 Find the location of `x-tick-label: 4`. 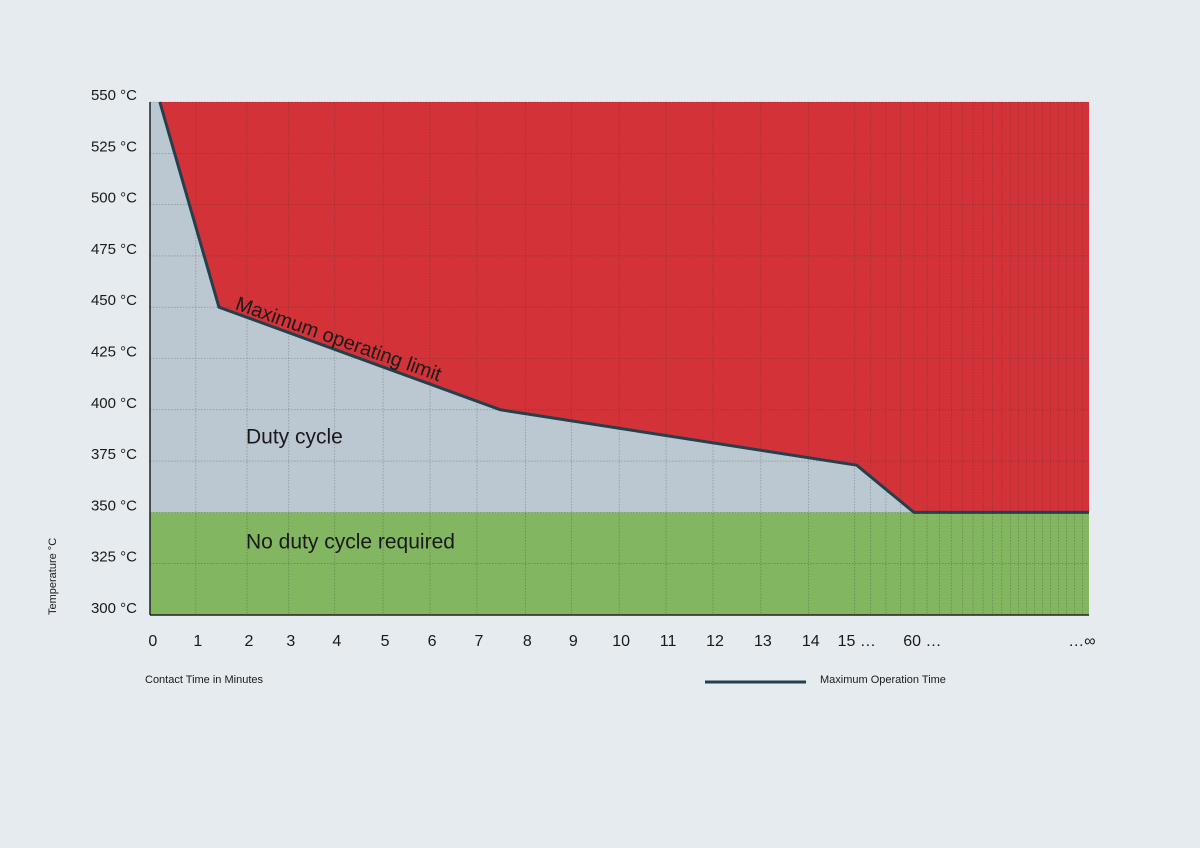

x-tick-label: 4 is located at coordinates (336, 641).